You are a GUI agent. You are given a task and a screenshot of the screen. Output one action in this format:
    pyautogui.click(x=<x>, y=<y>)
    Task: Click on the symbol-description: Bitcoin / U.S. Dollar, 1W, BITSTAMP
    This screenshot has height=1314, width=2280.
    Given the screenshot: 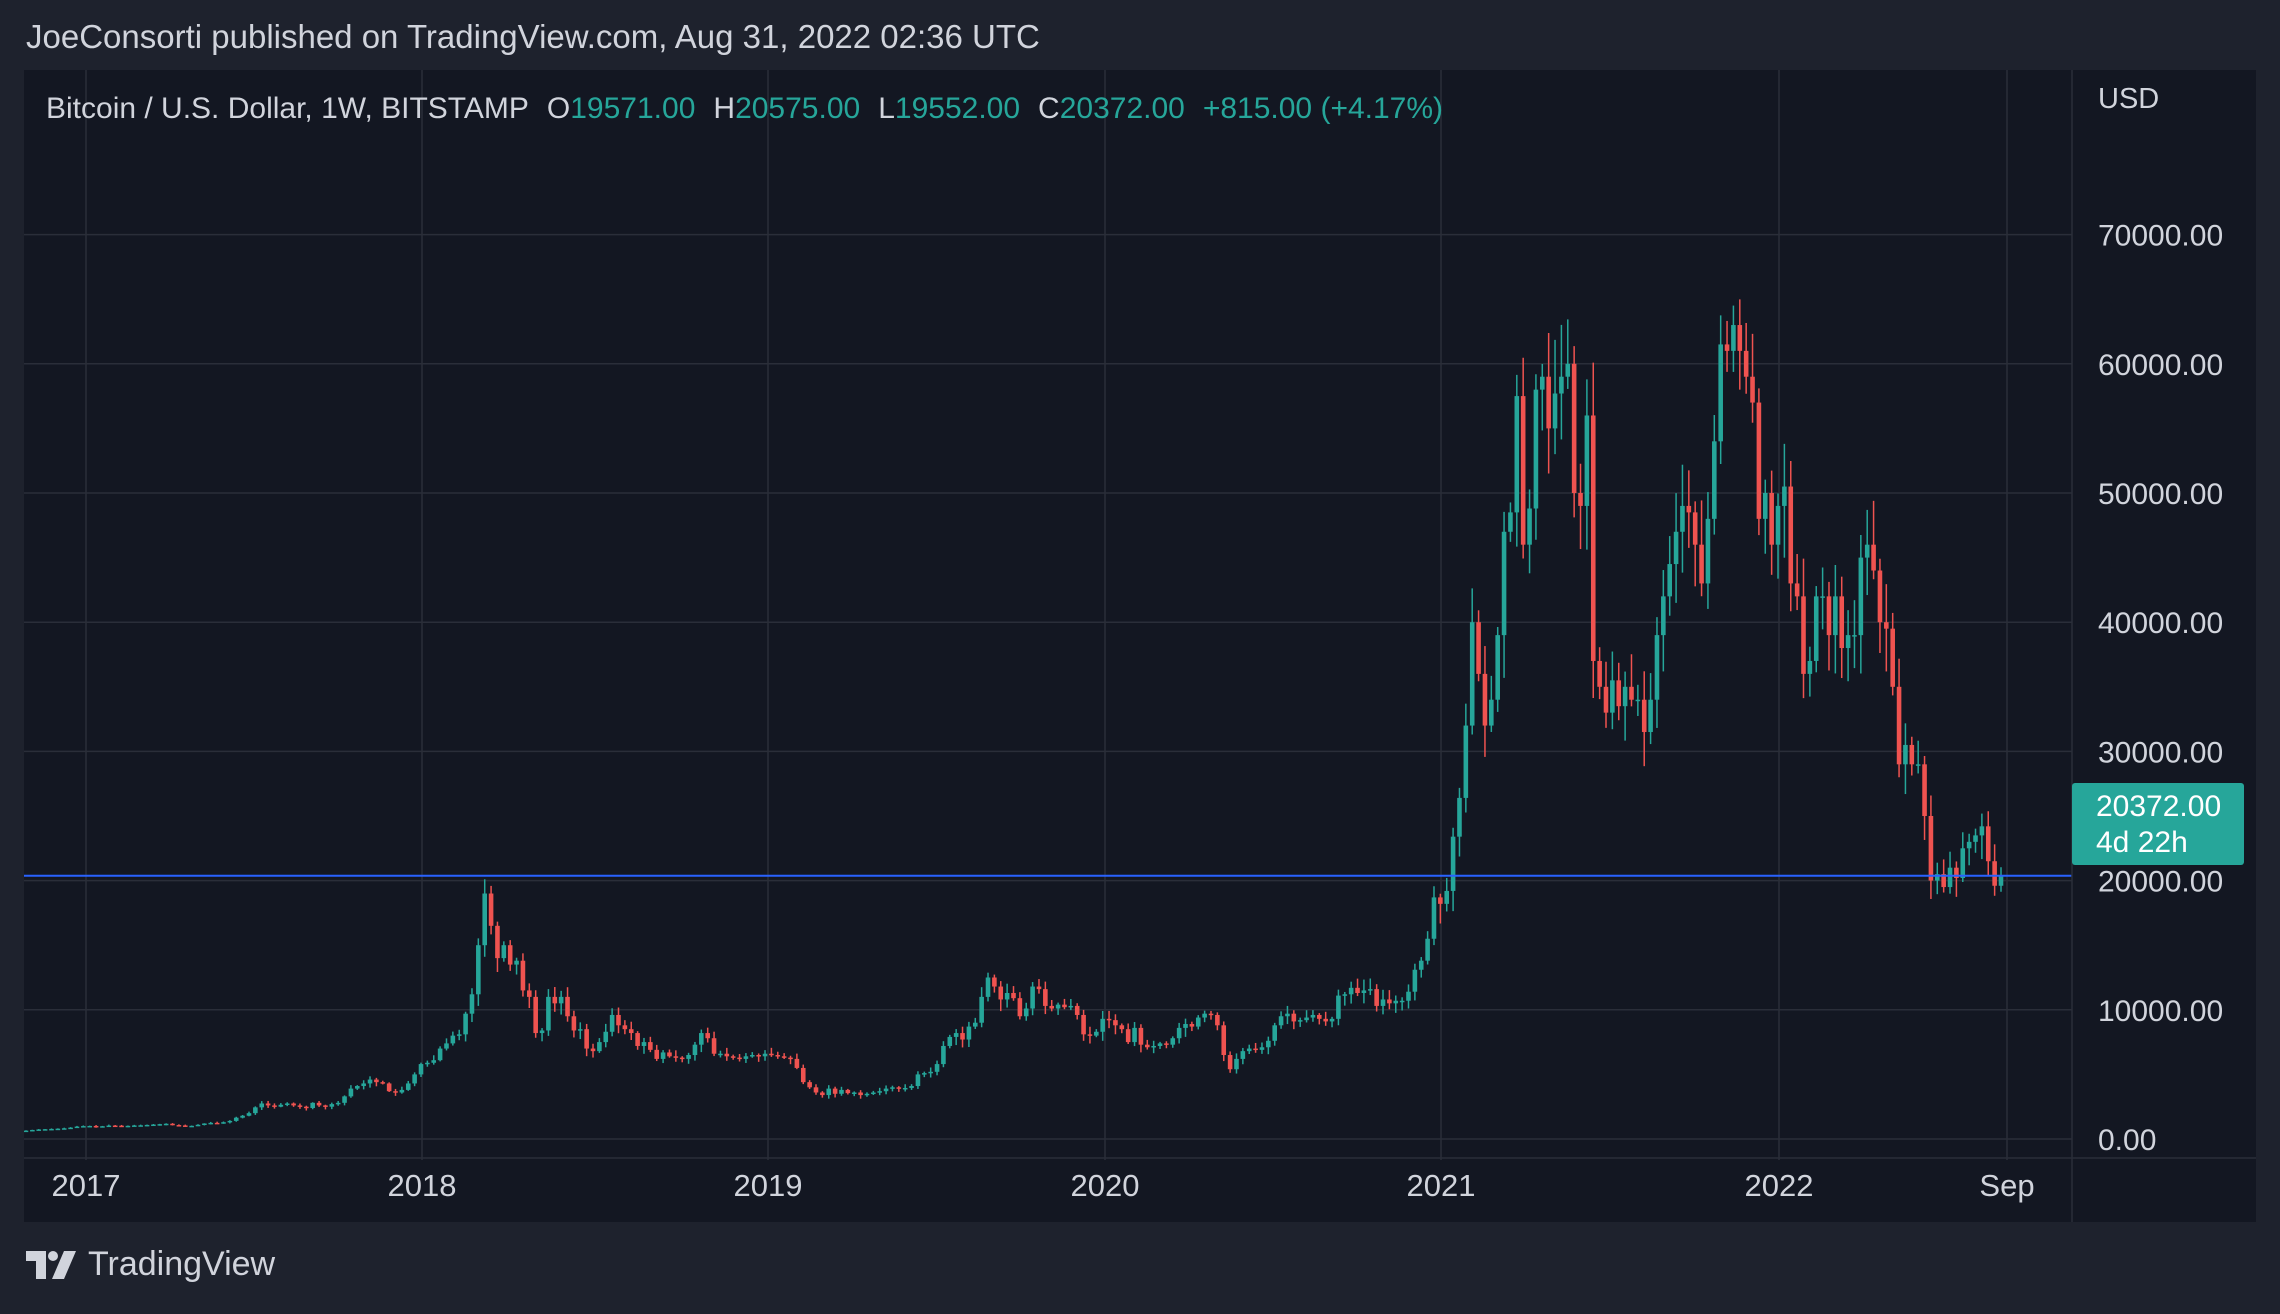 What is the action you would take?
    pyautogui.click(x=287, y=108)
    